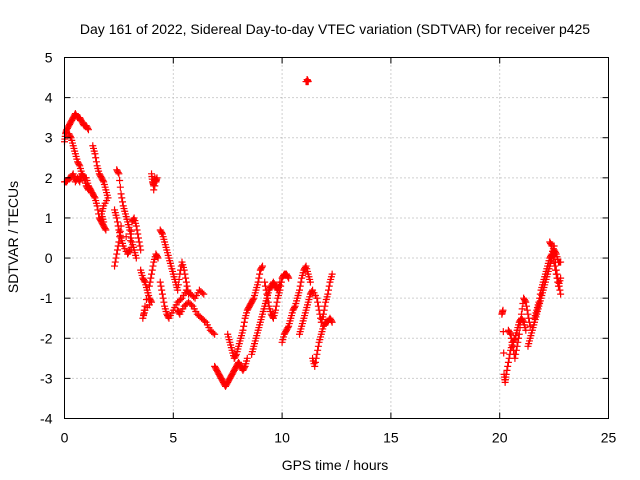 This screenshot has height=480, width=640. Describe the element at coordinates (46, 378) in the screenshot. I see `y-tick-label: -3` at that location.